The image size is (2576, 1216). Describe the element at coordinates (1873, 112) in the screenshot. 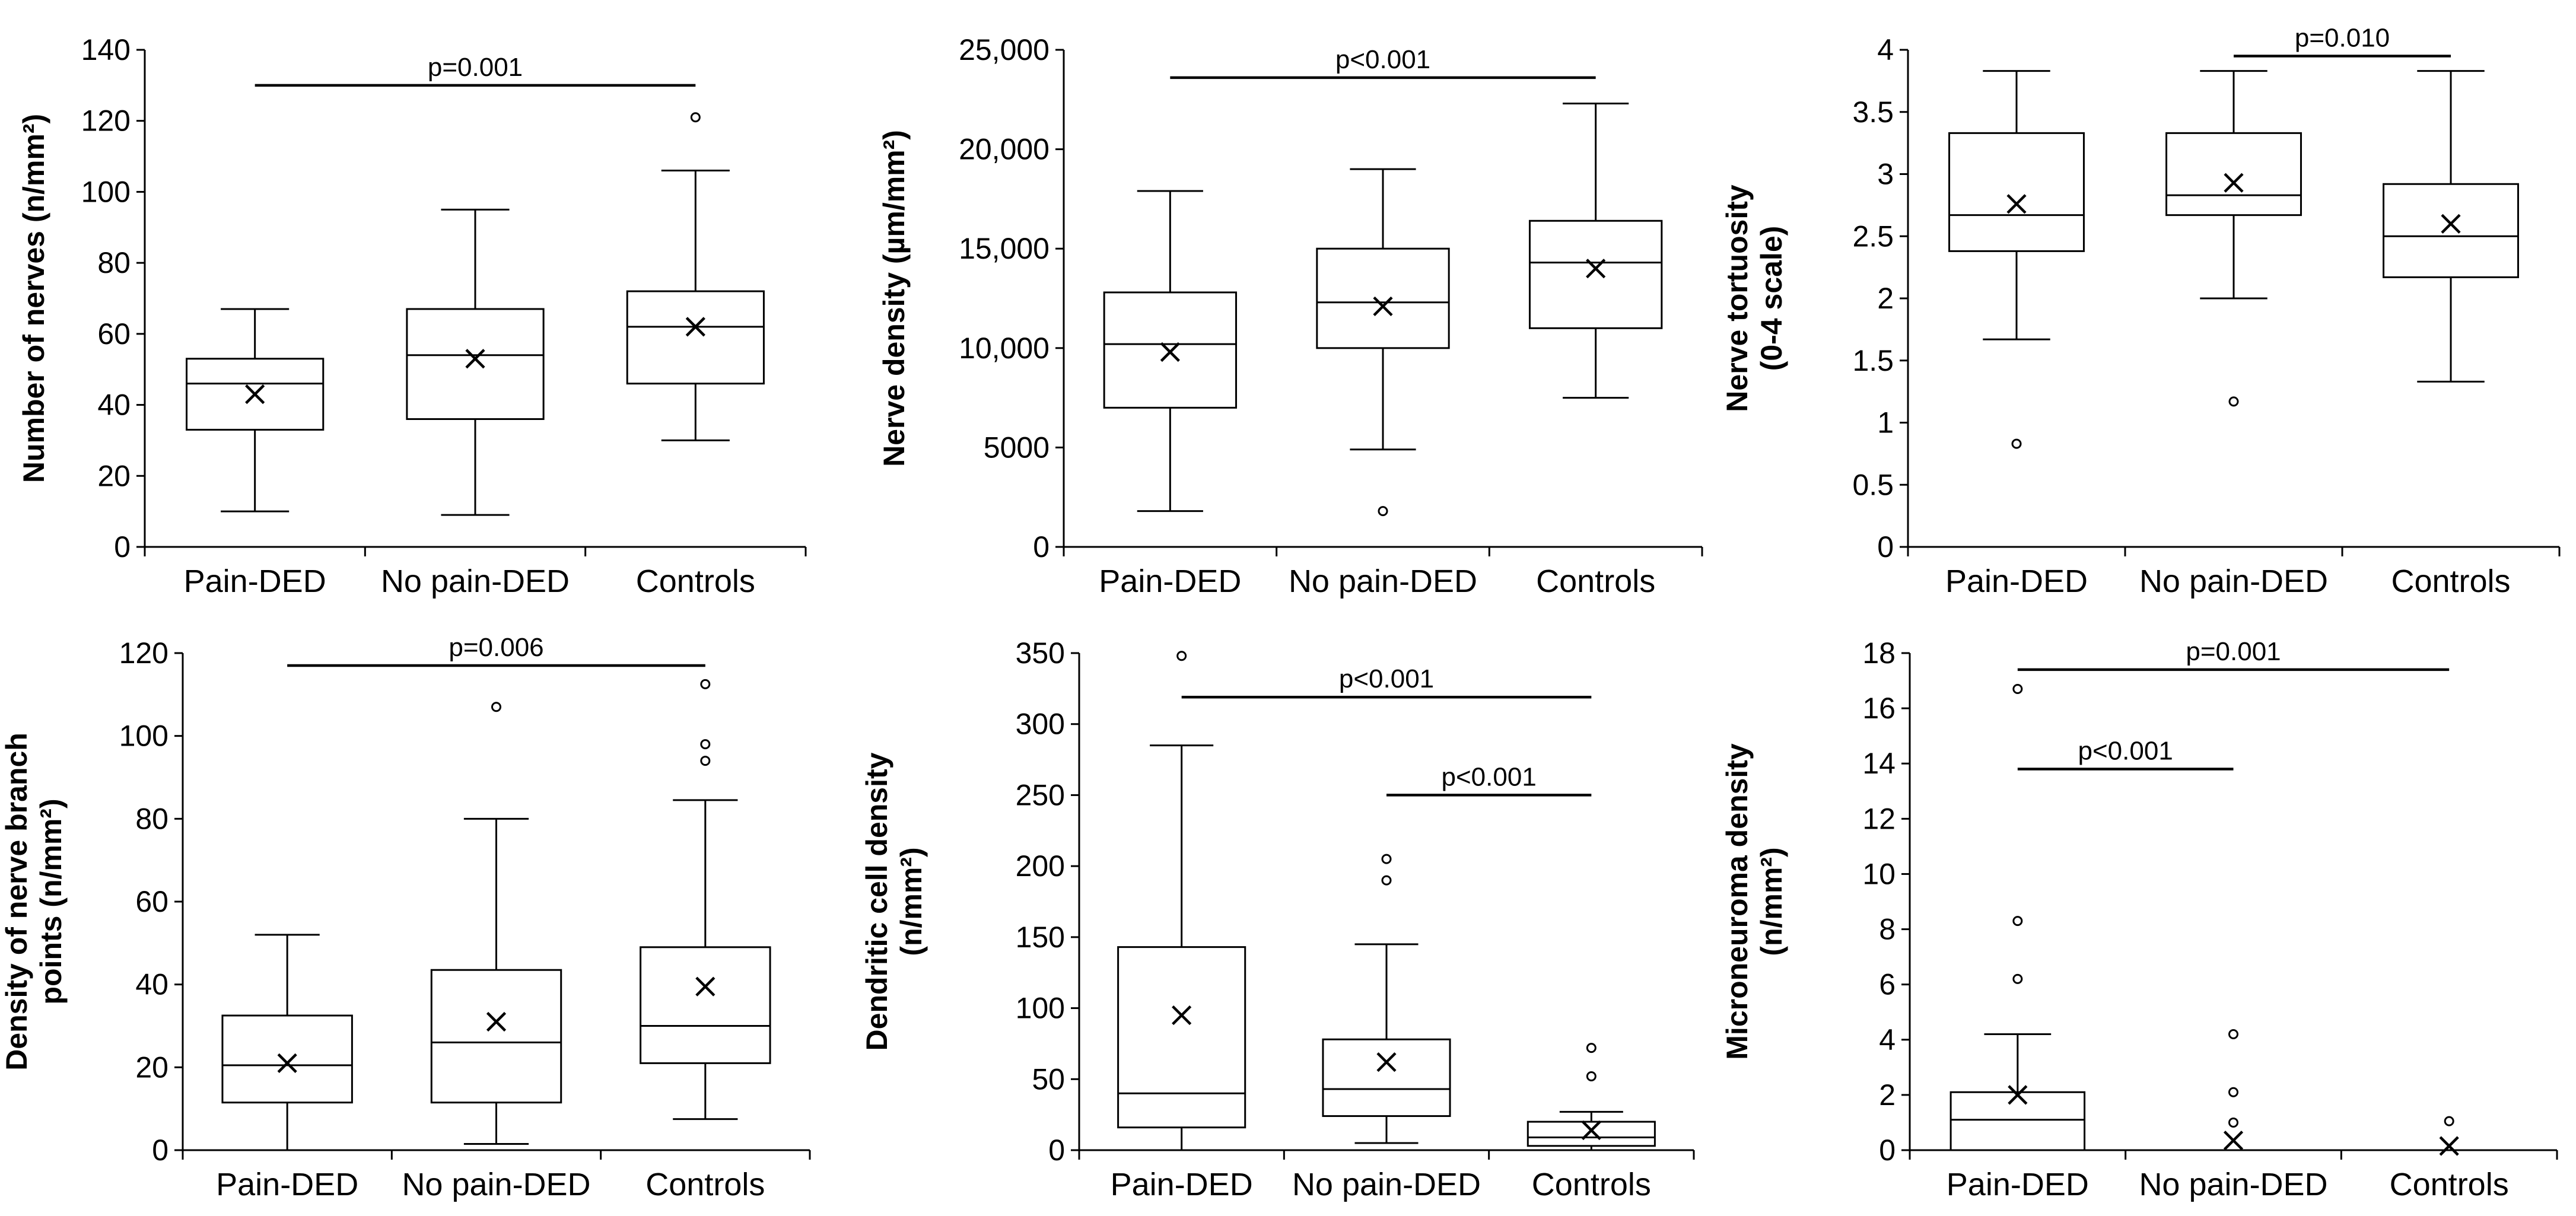

I see `y-tick-label: 3.5` at that location.